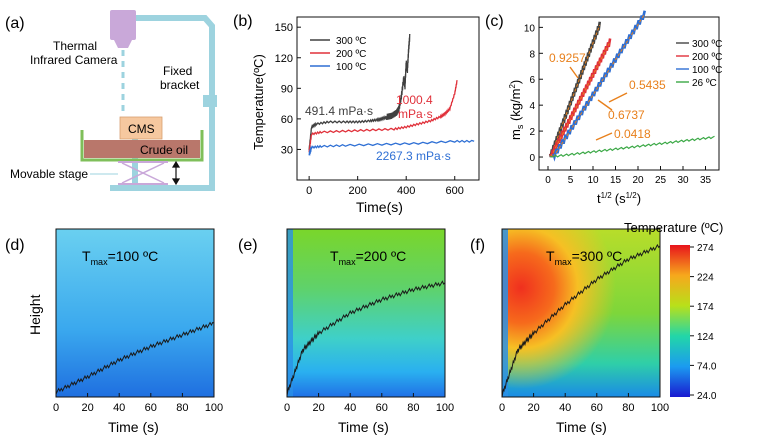 The image size is (761, 442). What do you see at coordinates (632, 146) in the screenshot?
I see `c-series-line` at bounding box center [632, 146].